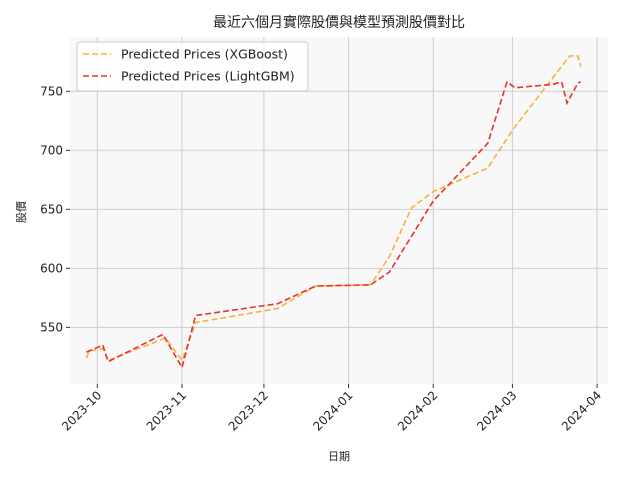  What do you see at coordinates (339, 456) in the screenshot?
I see `x-axis-label: 日期` at bounding box center [339, 456].